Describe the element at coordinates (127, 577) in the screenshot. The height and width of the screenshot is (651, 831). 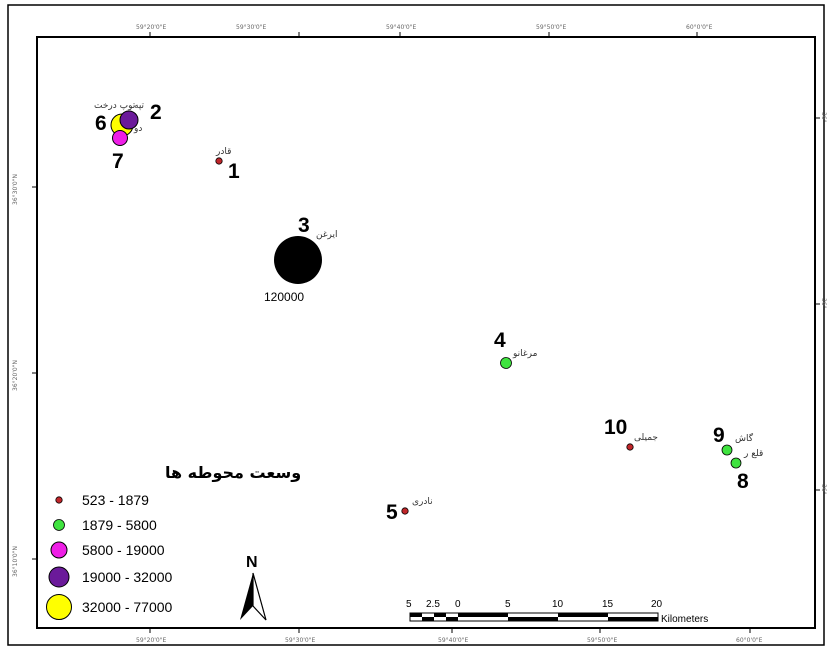
I see `legend-label-4: 19000 - 32000` at that location.